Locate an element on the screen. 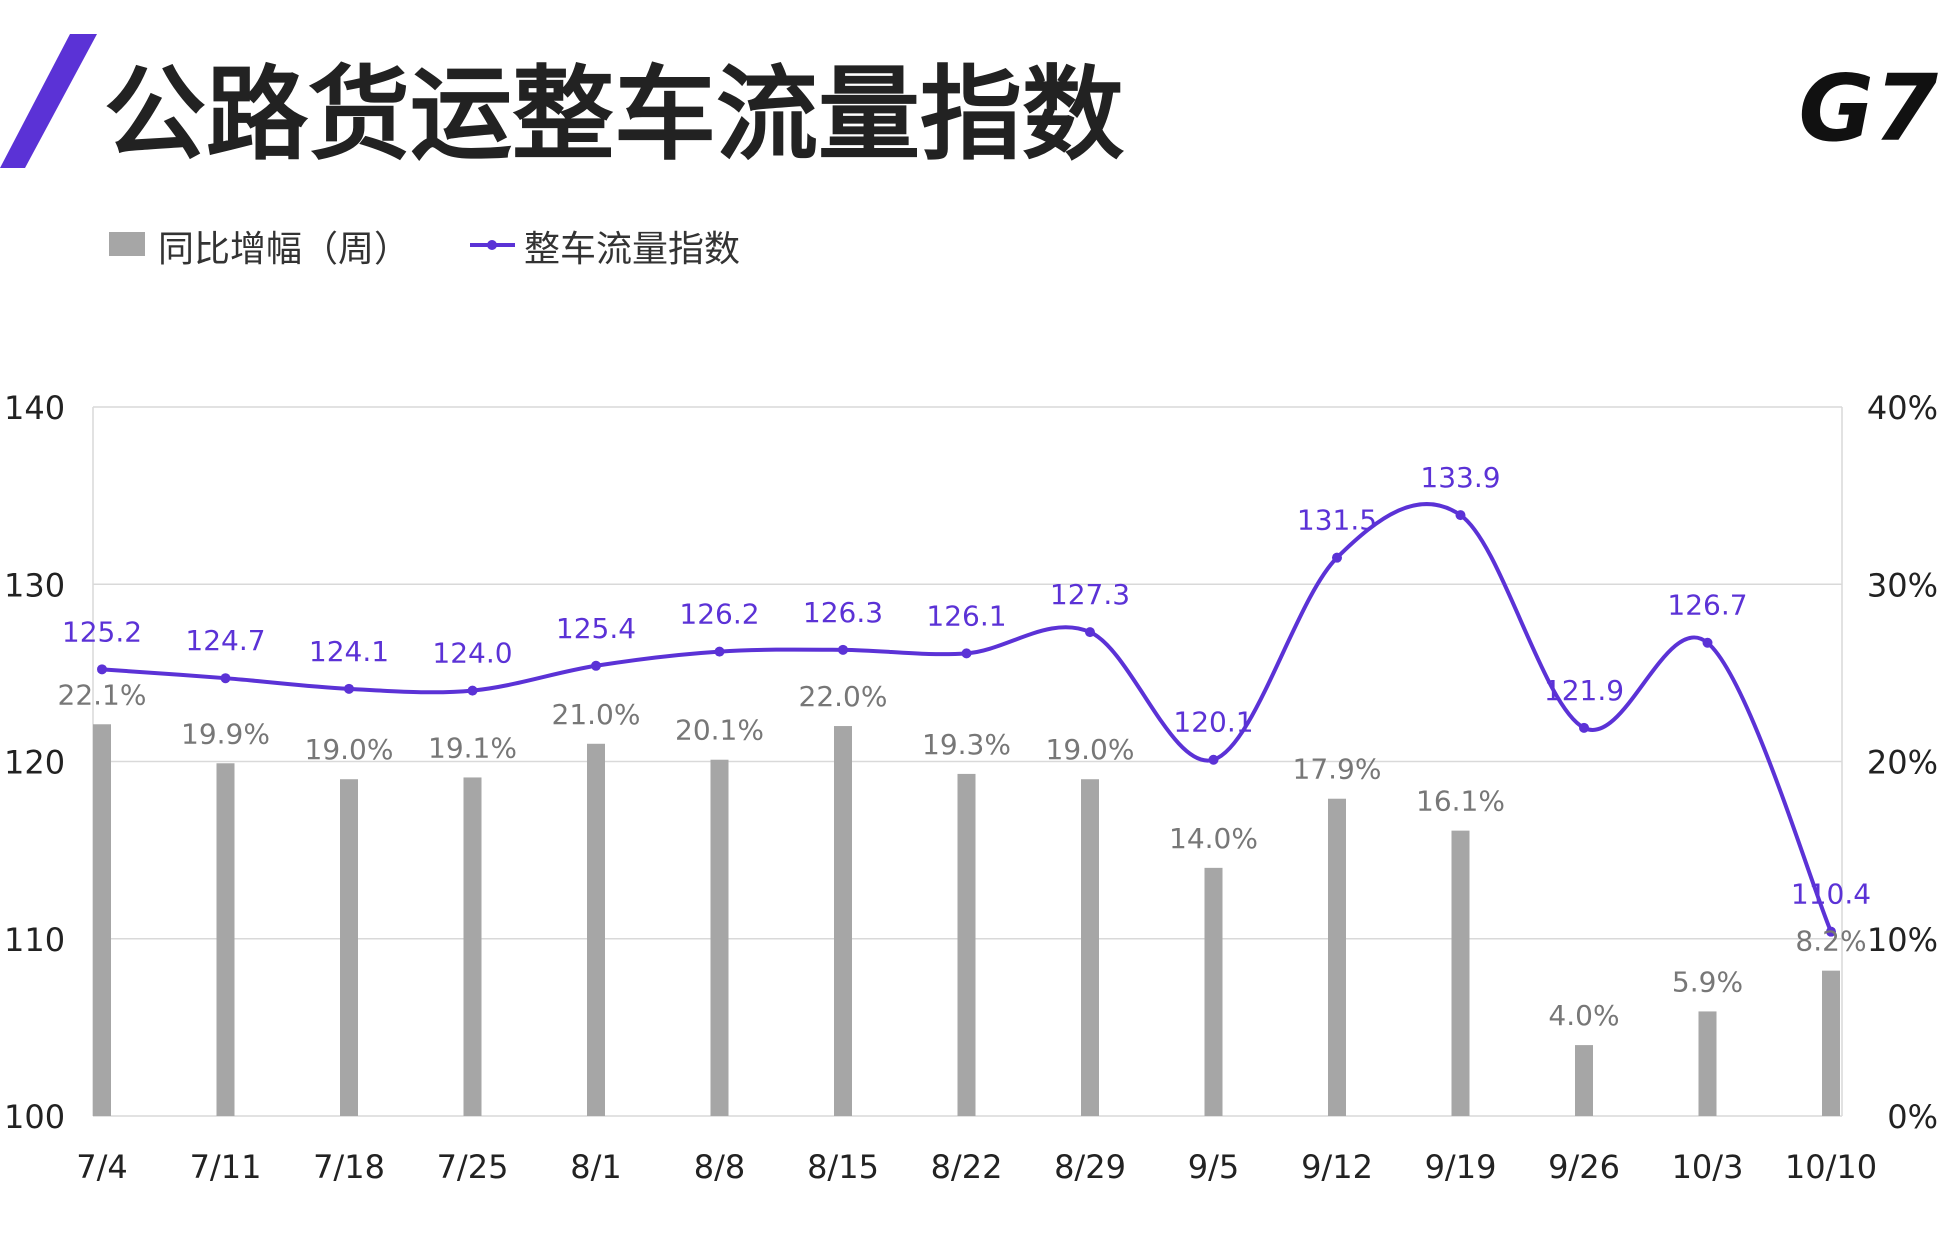 The height and width of the screenshot is (1238, 1944). x-tick-label: 7/18 is located at coordinates (349, 1167).